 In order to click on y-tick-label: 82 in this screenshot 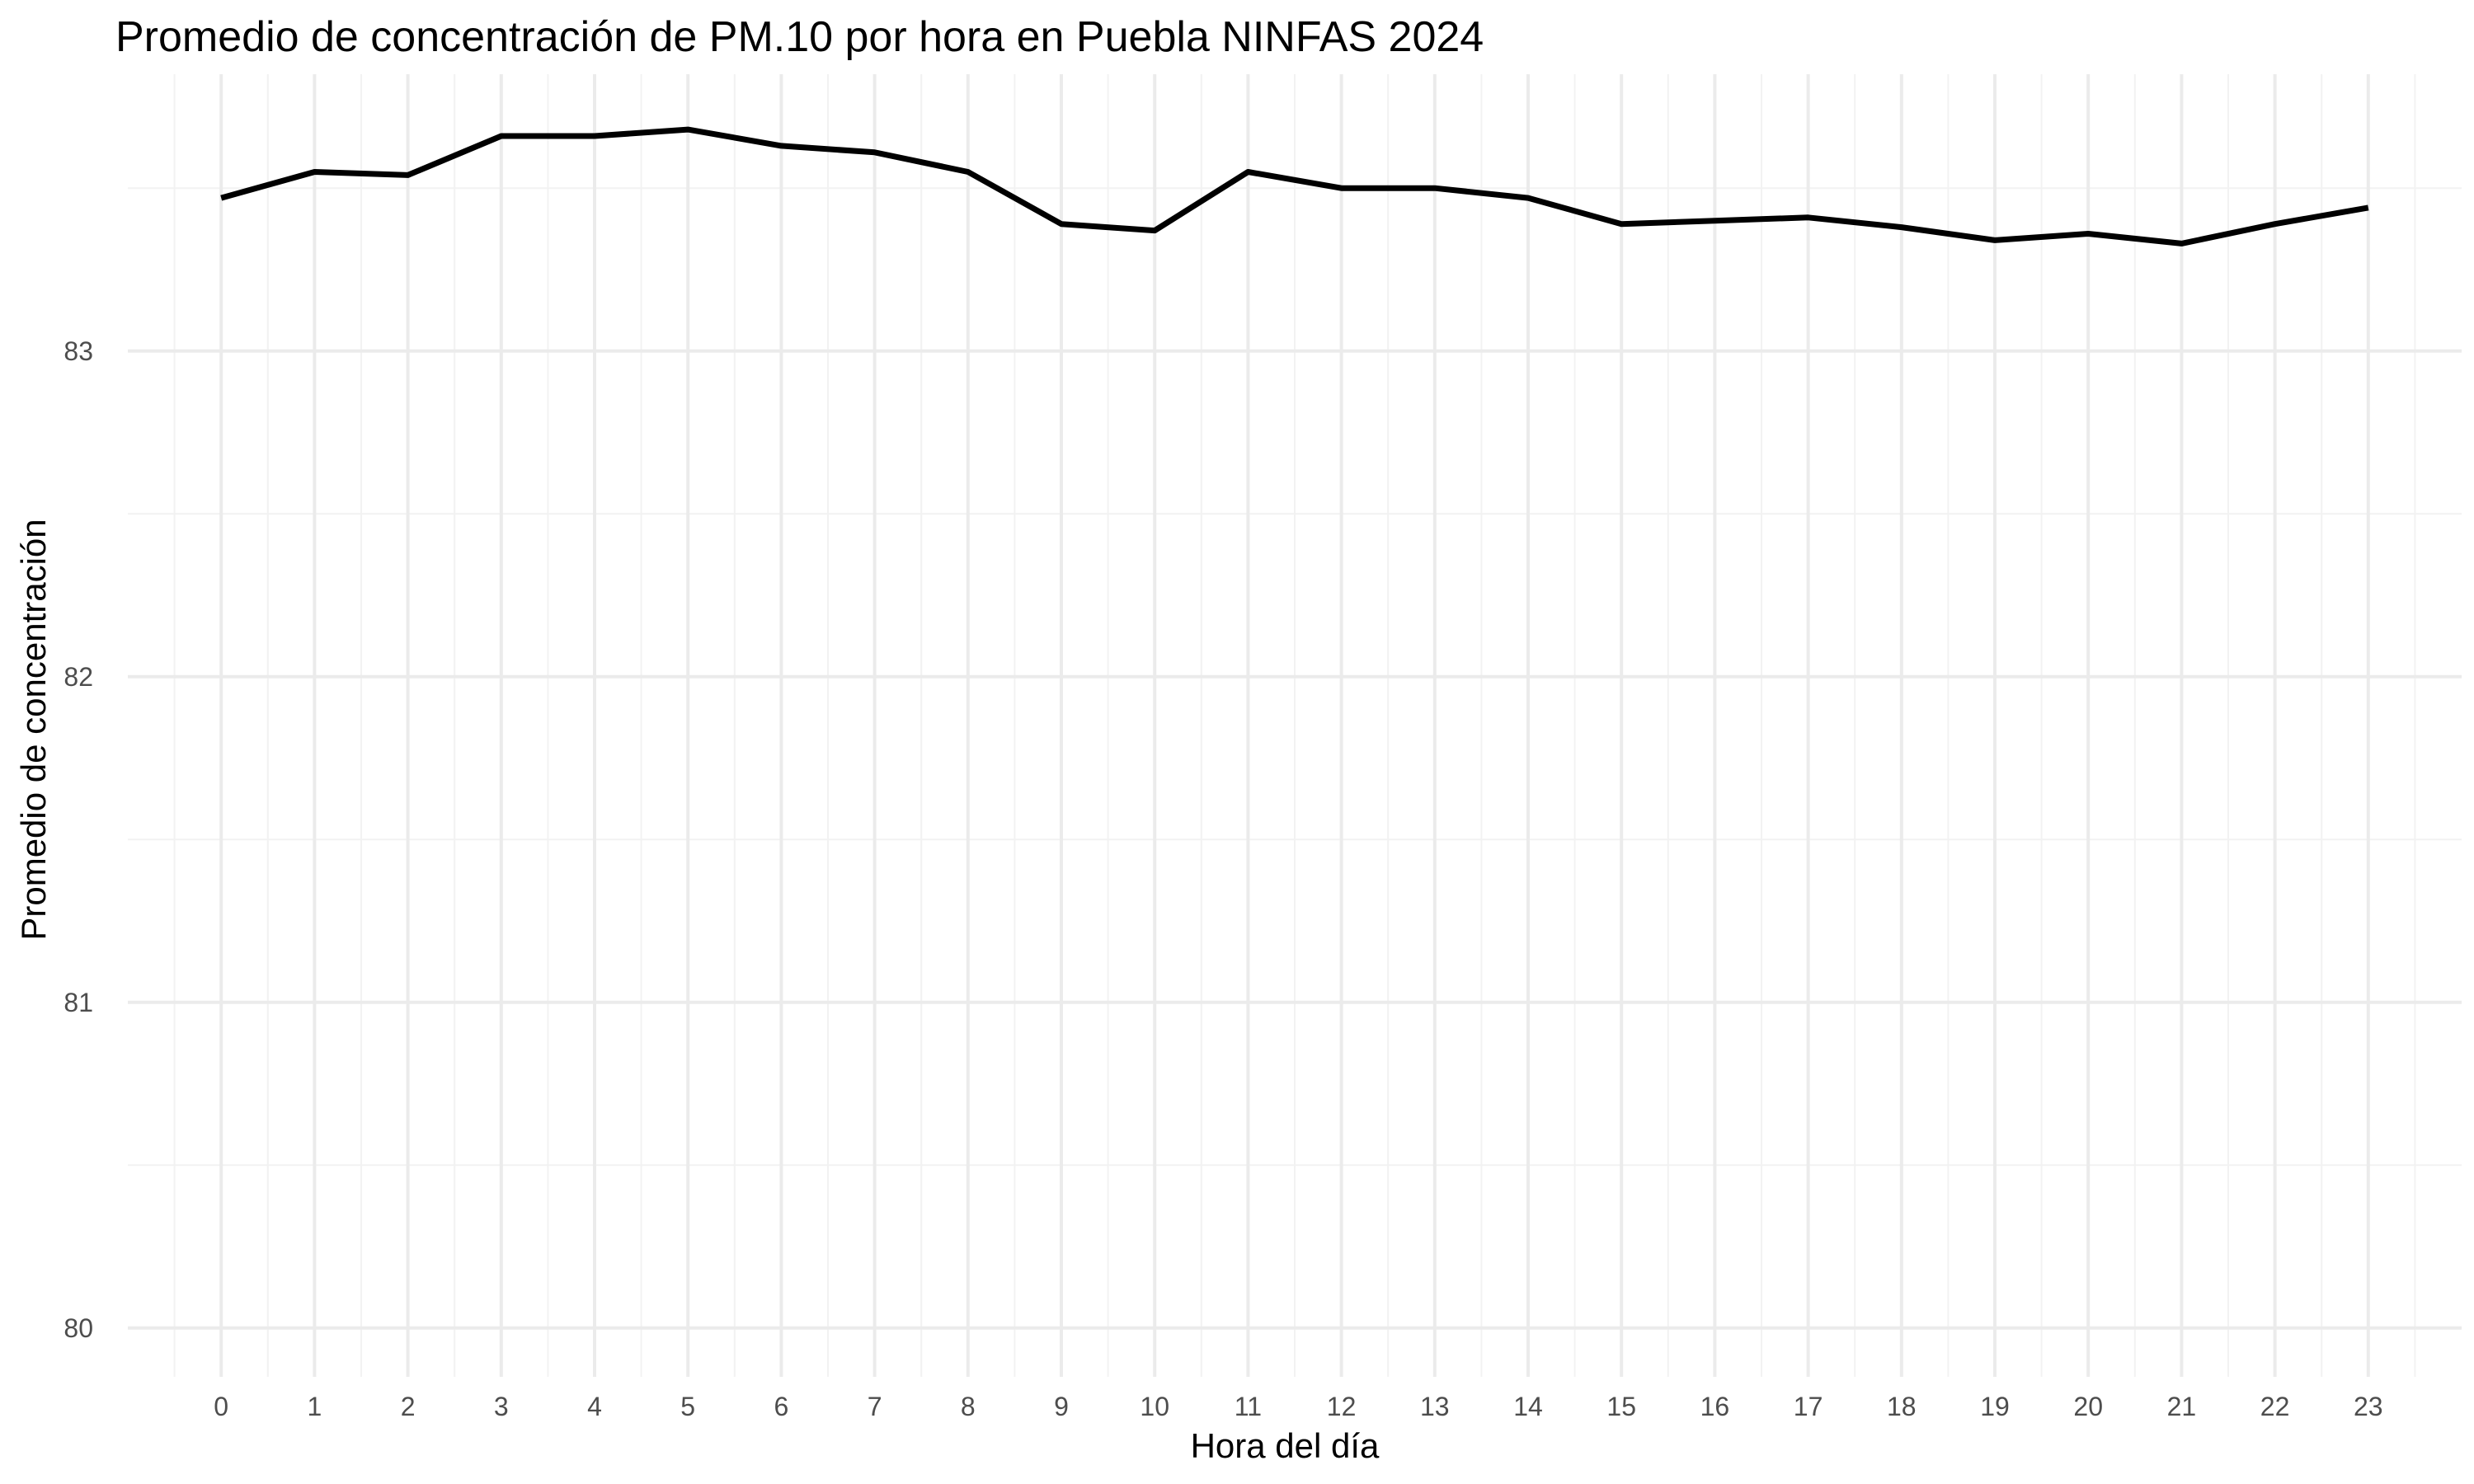, I will do `click(78, 677)`.